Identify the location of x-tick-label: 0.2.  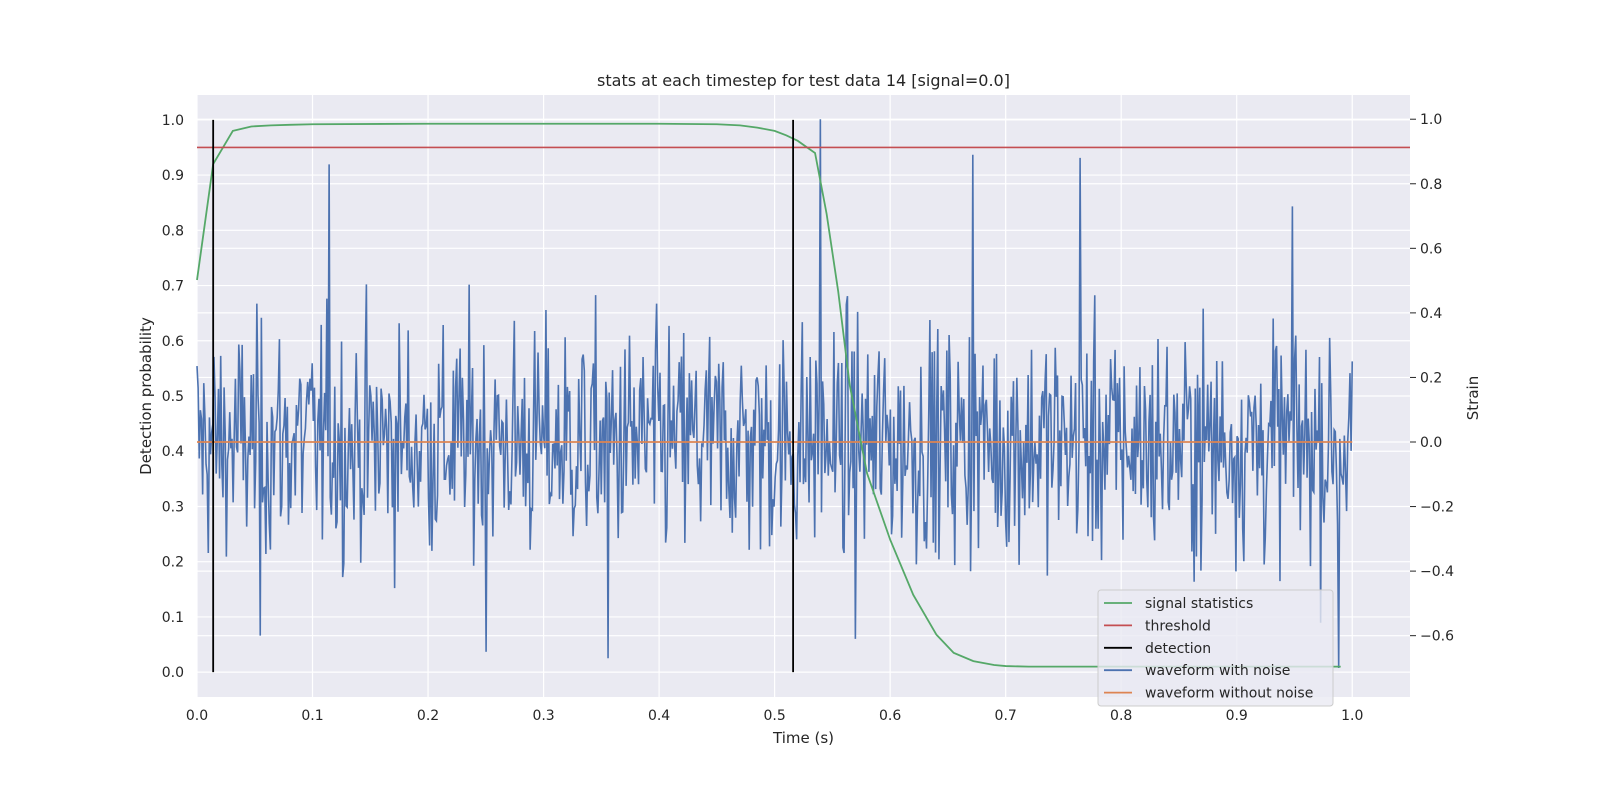
(428, 716).